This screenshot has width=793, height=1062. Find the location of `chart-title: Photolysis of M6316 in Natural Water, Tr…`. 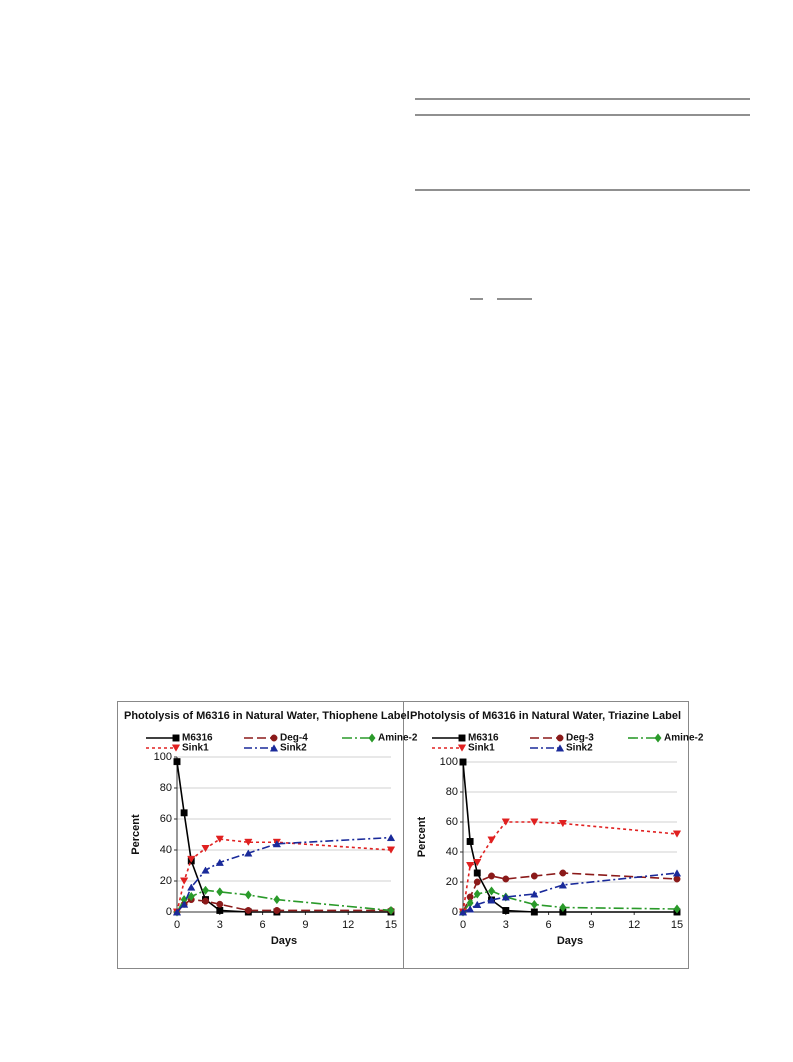

chart-title: Photolysis of M6316 in Natural Water, Tr… is located at coordinates (545, 716).